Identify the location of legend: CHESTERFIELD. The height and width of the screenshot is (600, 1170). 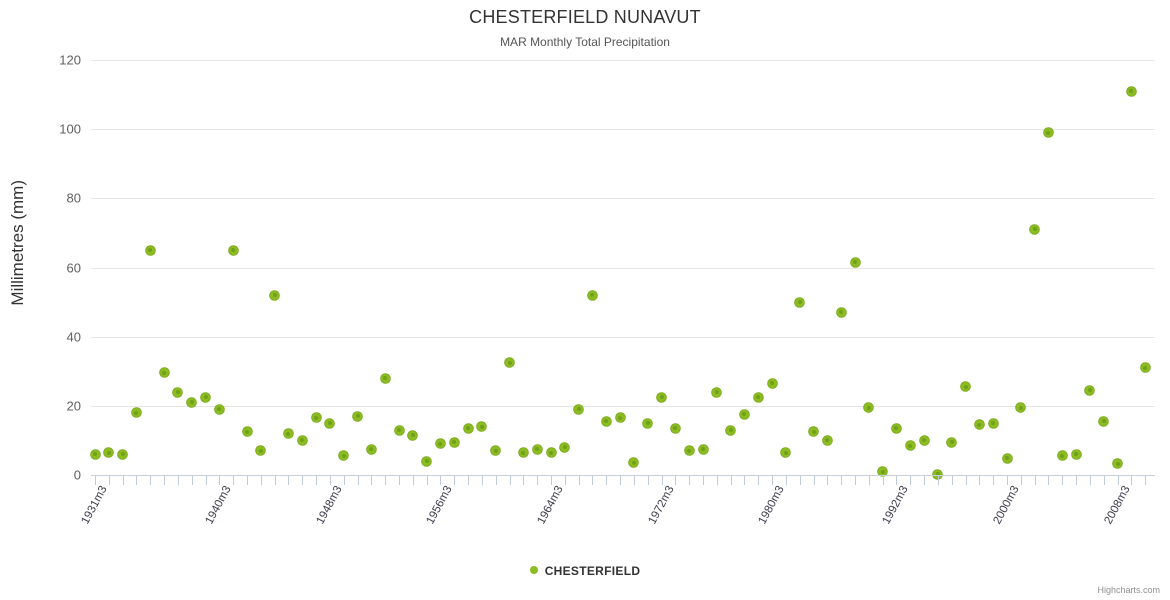
(585, 570).